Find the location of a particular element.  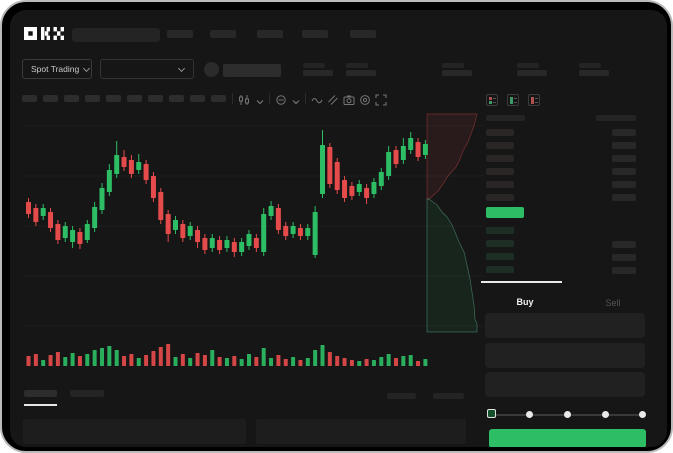

settings-icon is located at coordinates (365, 100).